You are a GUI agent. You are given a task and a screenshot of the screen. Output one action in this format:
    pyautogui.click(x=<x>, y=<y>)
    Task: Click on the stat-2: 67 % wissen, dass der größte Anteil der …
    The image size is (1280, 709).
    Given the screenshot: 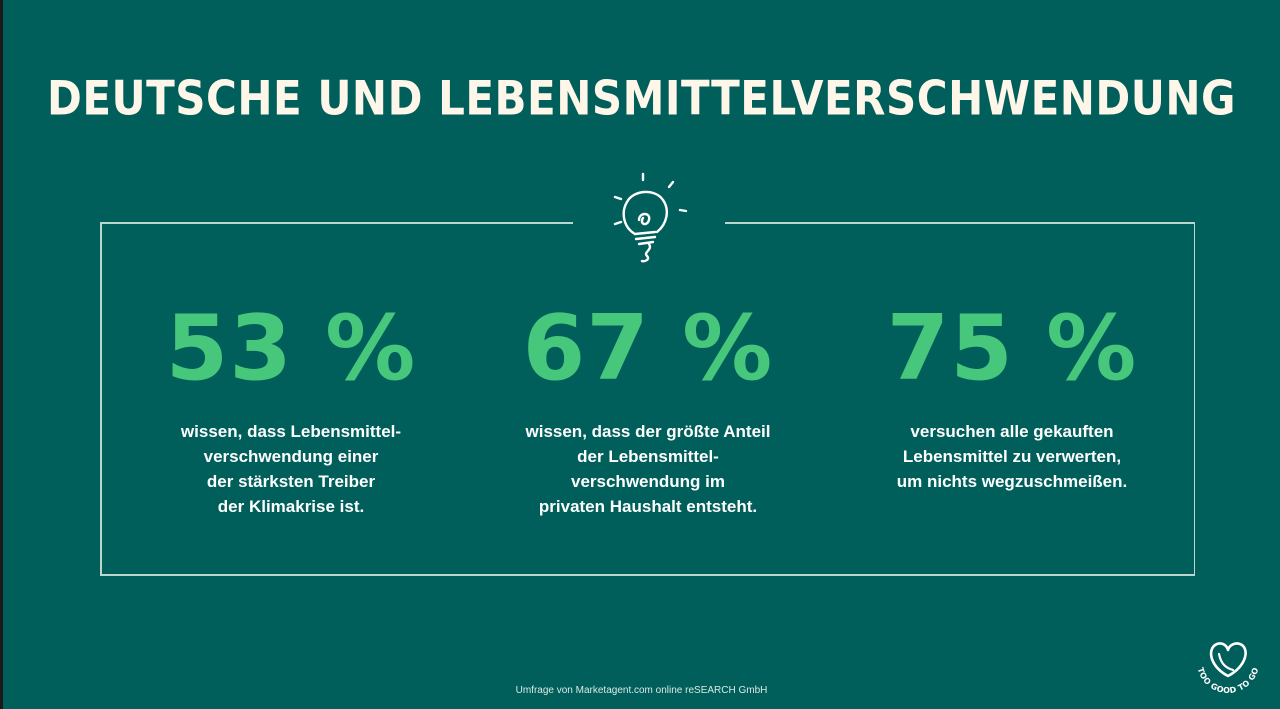 What is the action you would take?
    pyautogui.click(x=648, y=406)
    